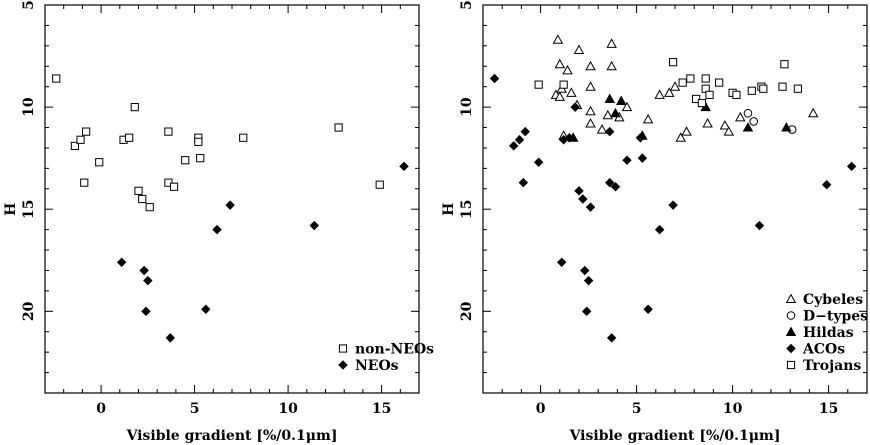 The image size is (870, 445). What do you see at coordinates (823, 350) in the screenshot?
I see `legend-label: ACOs` at bounding box center [823, 350].